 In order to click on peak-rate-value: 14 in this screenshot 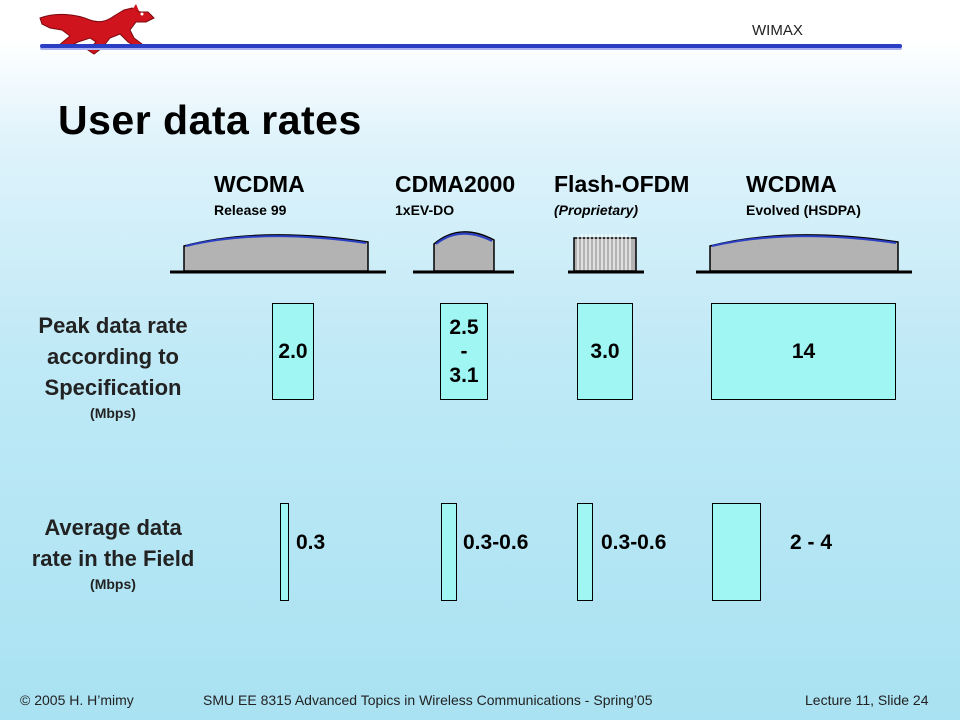, I will do `click(803, 351)`.